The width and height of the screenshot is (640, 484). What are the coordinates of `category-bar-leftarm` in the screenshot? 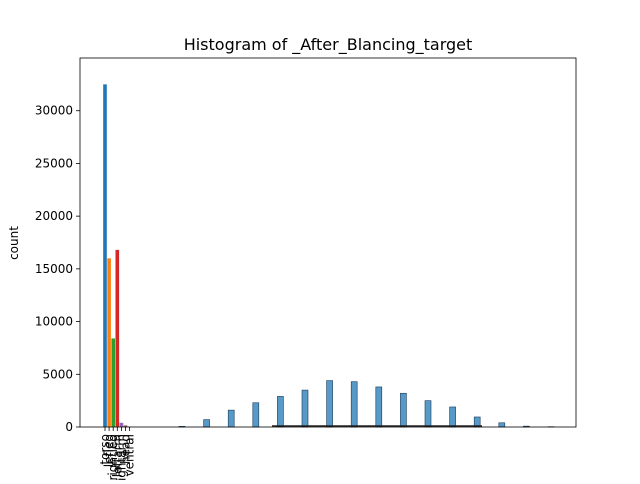 It's located at (118, 338).